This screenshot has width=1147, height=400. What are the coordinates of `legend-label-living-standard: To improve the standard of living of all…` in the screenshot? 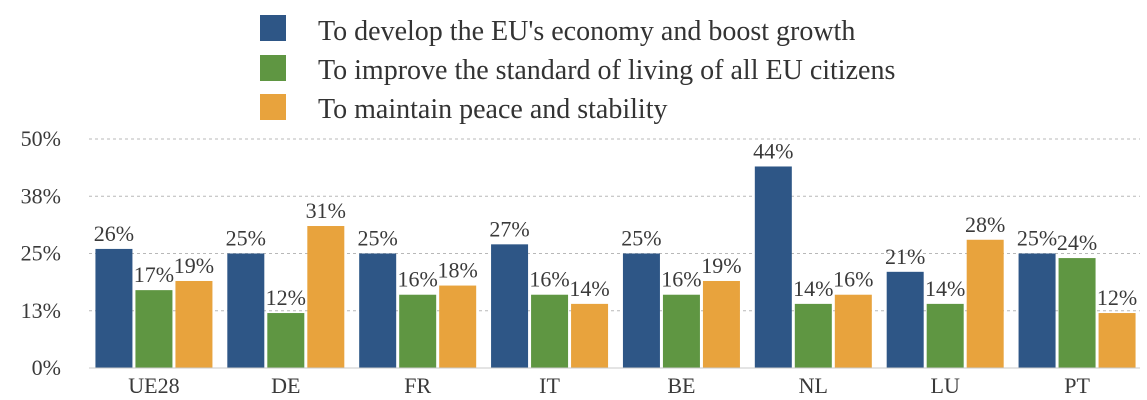 It's located at (606, 70).